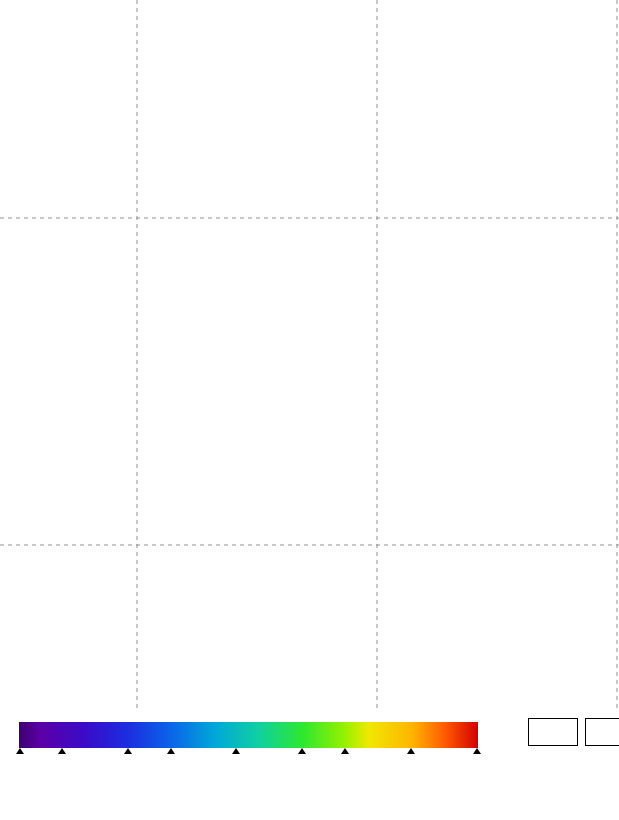 This screenshot has width=619, height=820. I want to click on land-key-swatch, so click(553, 732).